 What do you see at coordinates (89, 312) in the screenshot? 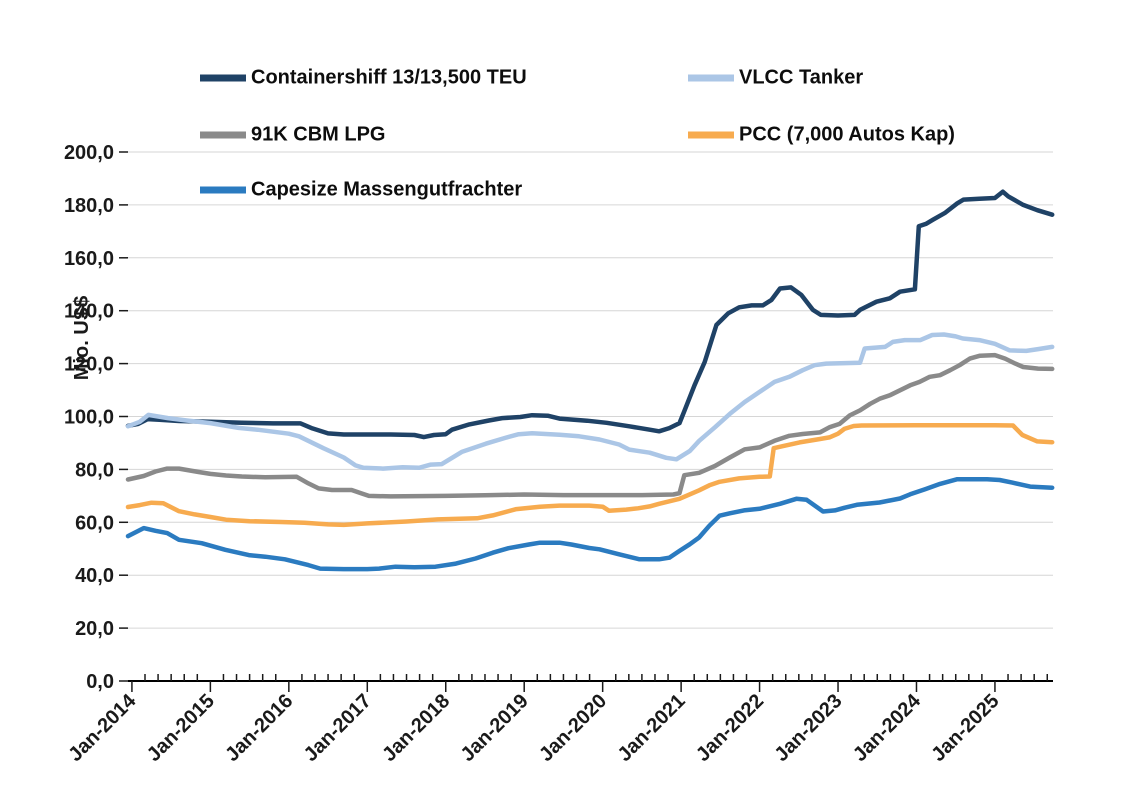
I see `y-tick-label: 140,0` at bounding box center [89, 312].